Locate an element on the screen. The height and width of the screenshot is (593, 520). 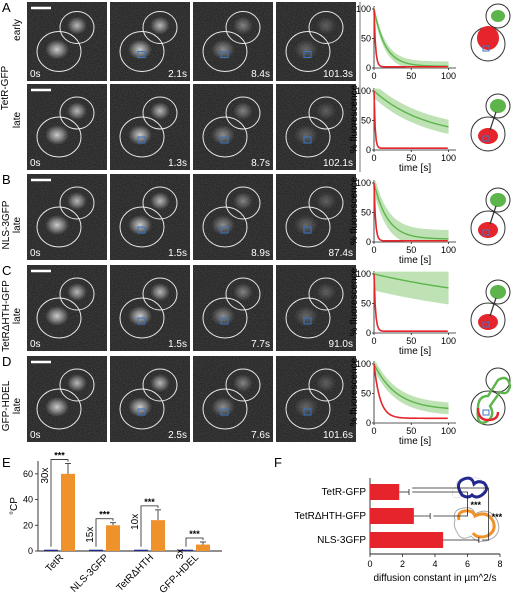
micrograph-tile: 2.1s is located at coordinates (150, 41).